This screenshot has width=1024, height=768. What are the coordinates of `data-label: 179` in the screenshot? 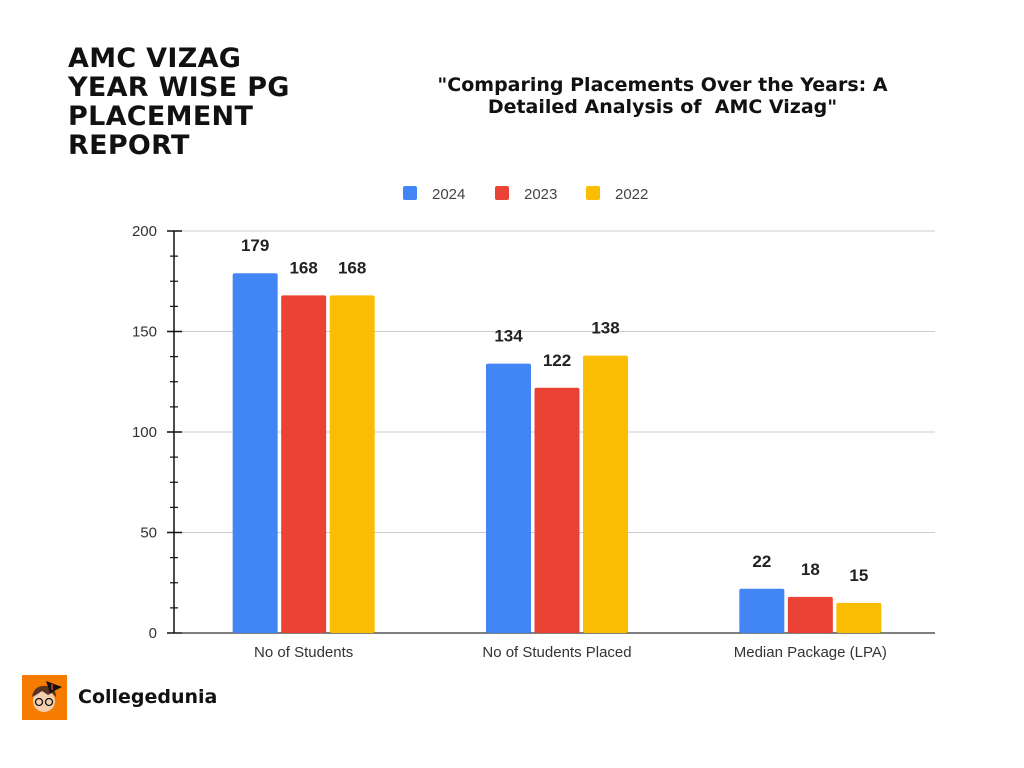 It's located at (255, 245).